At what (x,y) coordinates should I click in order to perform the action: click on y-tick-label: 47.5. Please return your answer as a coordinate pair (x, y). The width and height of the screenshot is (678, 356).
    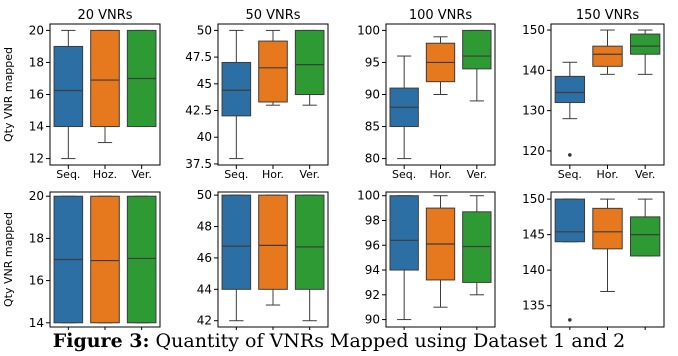
    Looking at the image, I should click on (198, 57).